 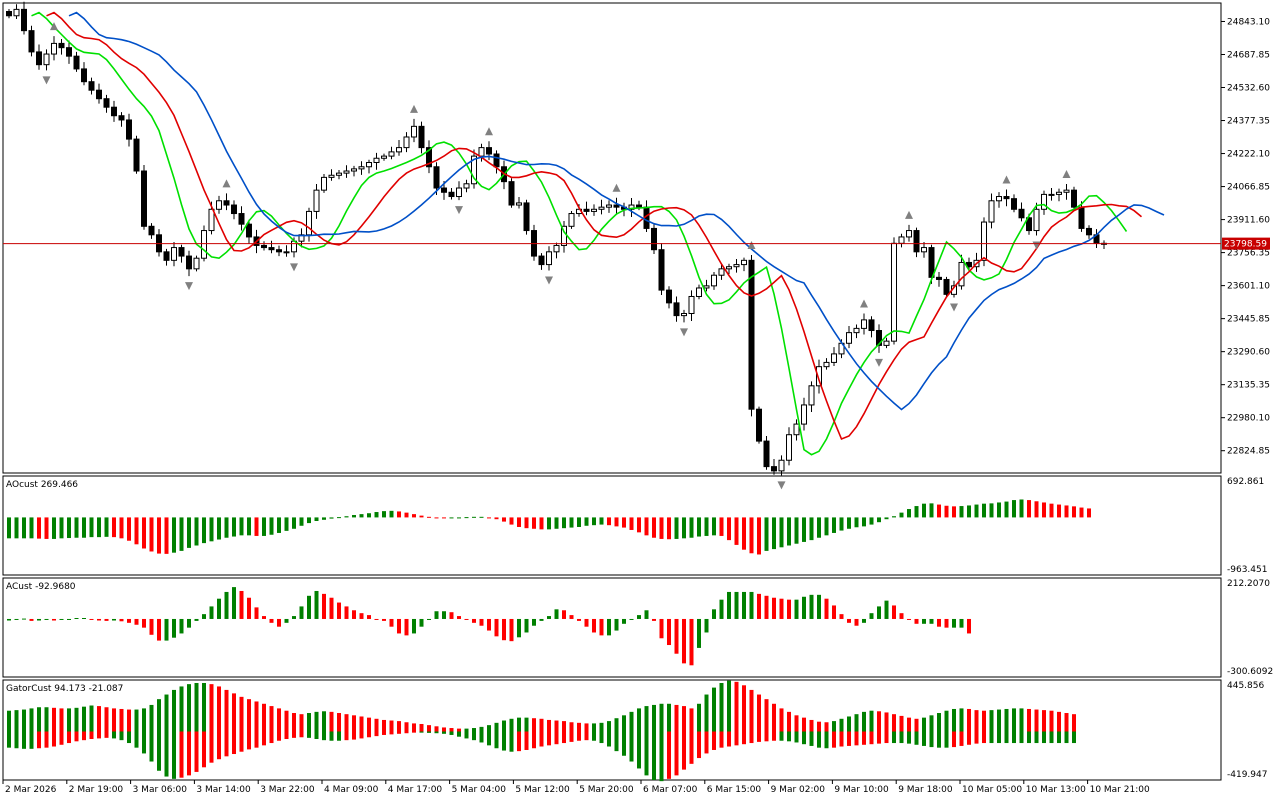 What do you see at coordinates (1248, 221) in the screenshot?
I see `price-tick-label: 23911.60` at bounding box center [1248, 221].